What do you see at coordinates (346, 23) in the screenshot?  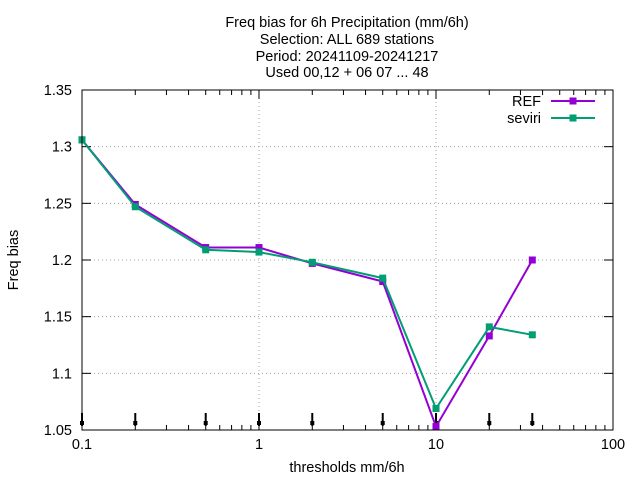 I see `title-line-1: Freq bias for 6h Precipitation (mm/6h)` at bounding box center [346, 23].